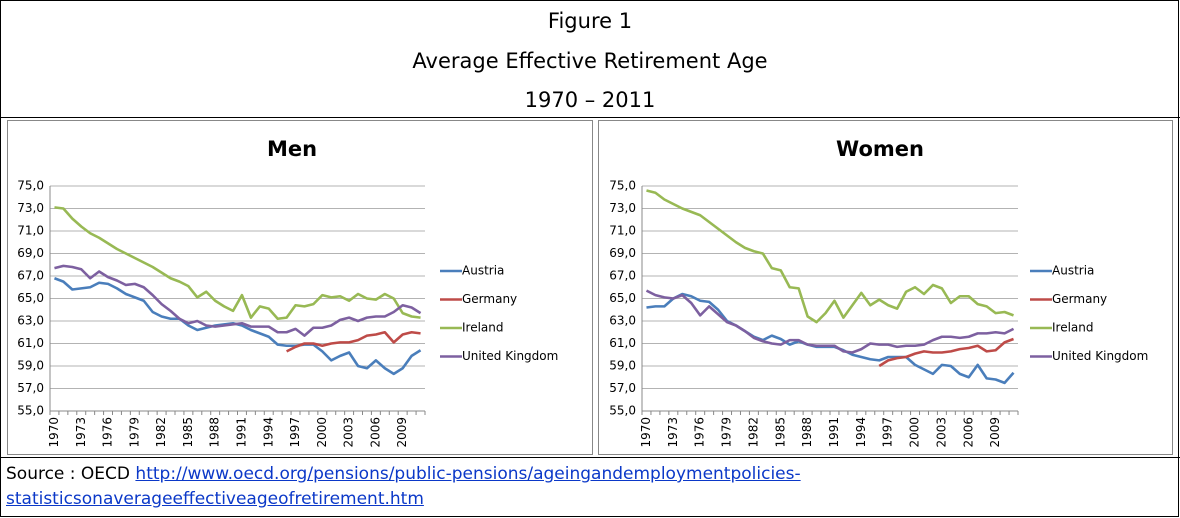 This screenshot has height=518, width=1180. What do you see at coordinates (590, 100) in the screenshot?
I see `header-line: 1970 – 2011` at bounding box center [590, 100].